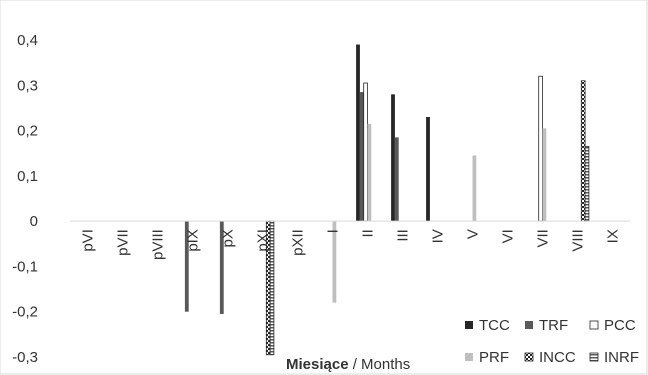 Image resolution: width=648 pixels, height=375 pixels. What do you see at coordinates (334, 262) in the screenshot?
I see `bar-prf-i` at bounding box center [334, 262].